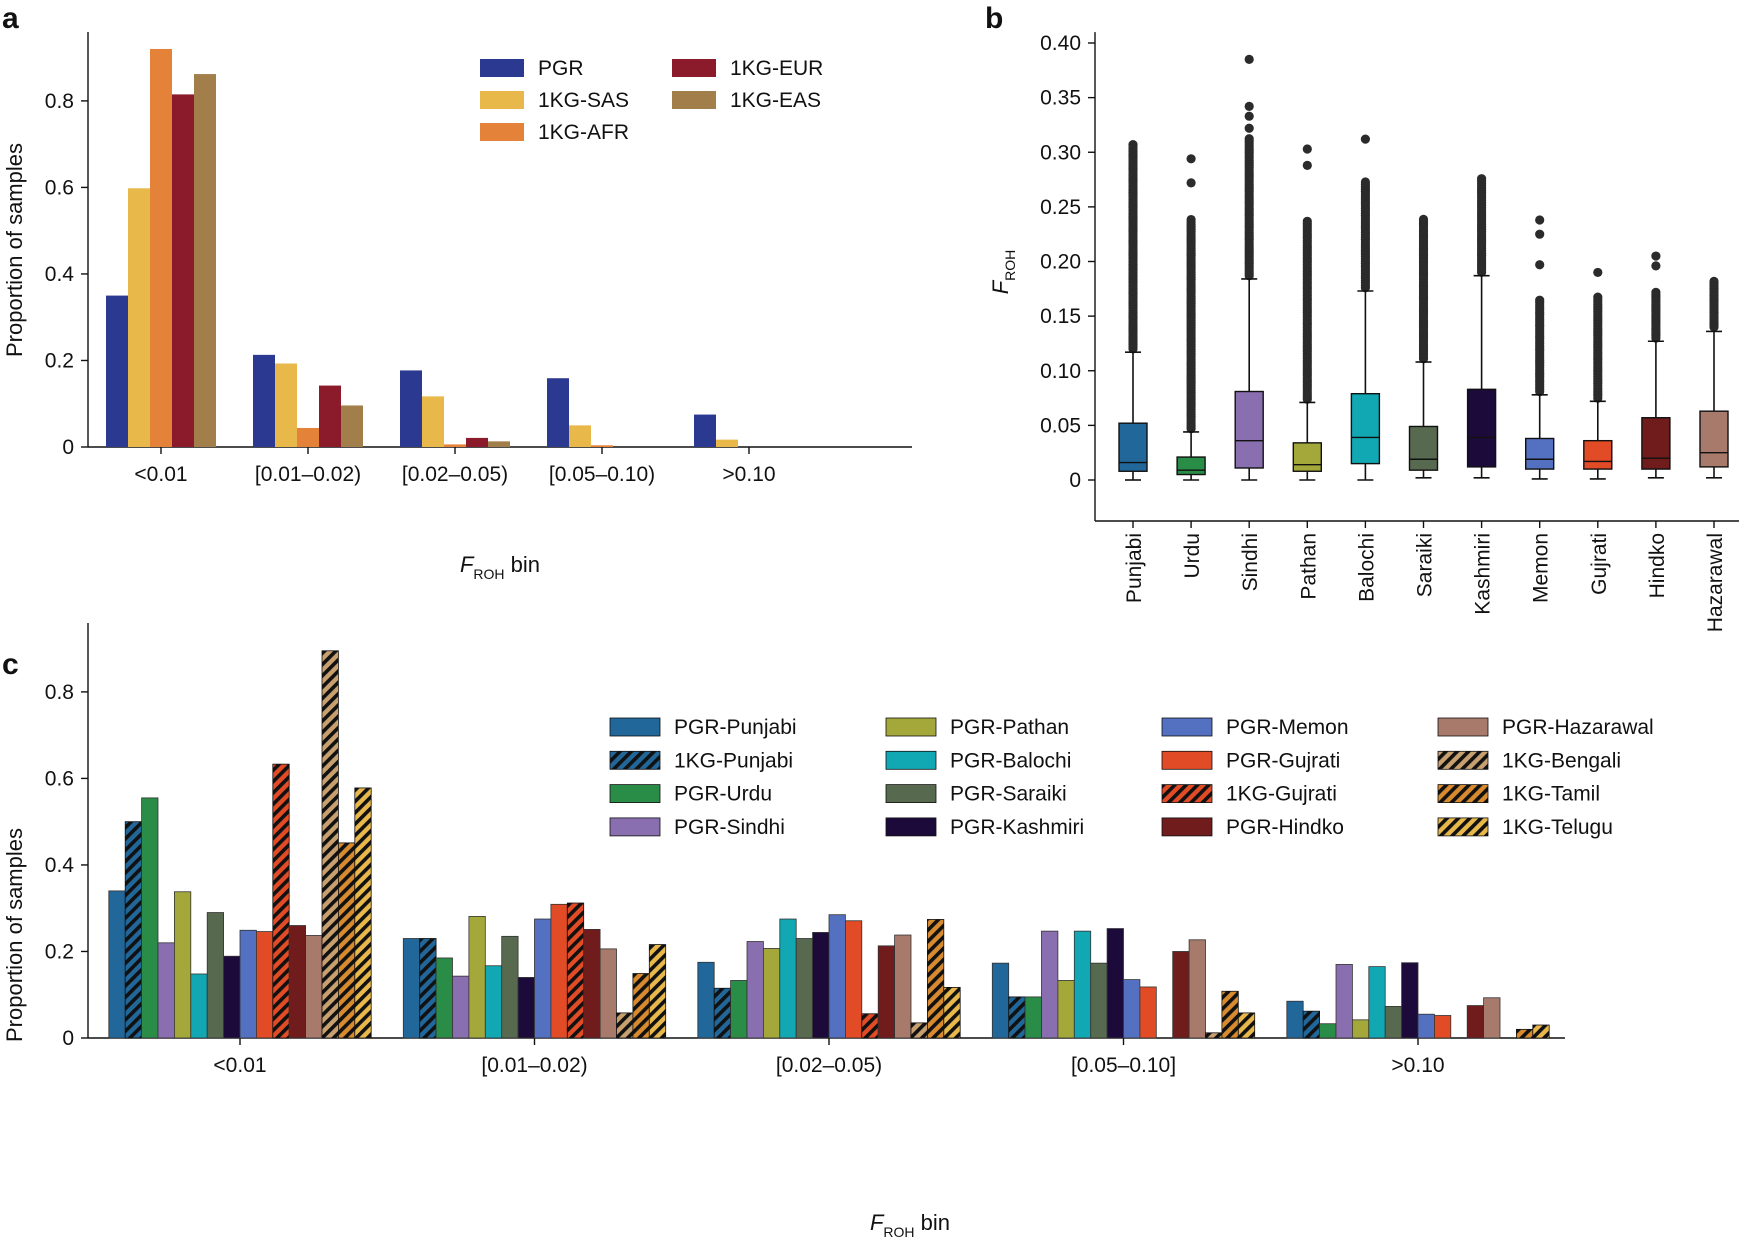 The image size is (1743, 1241). I want to click on outlier-pathan, so click(1307, 165).